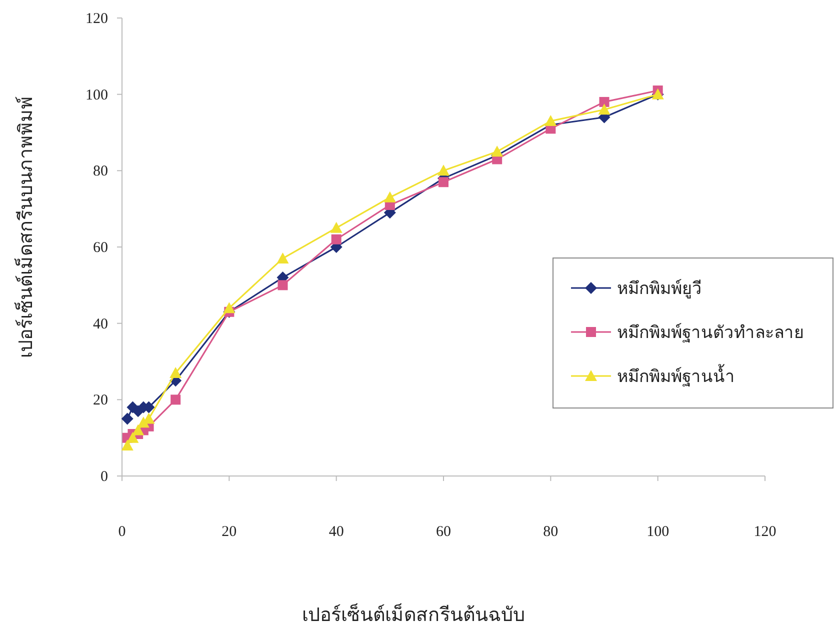 This screenshot has height=629, width=835. I want to click on x-axis-title: เปอร์เซ็นต์เม็ดสกรีนต้นฉบับ, so click(413, 614).